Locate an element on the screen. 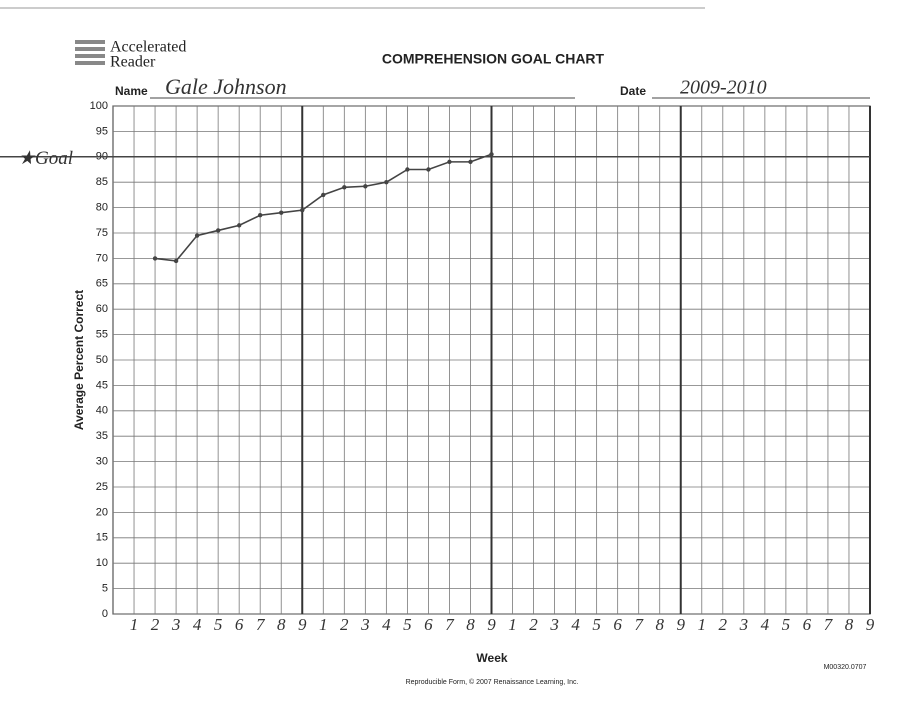 Image resolution: width=918 pixels, height=704 pixels. name-label: Name is located at coordinates (131, 91).